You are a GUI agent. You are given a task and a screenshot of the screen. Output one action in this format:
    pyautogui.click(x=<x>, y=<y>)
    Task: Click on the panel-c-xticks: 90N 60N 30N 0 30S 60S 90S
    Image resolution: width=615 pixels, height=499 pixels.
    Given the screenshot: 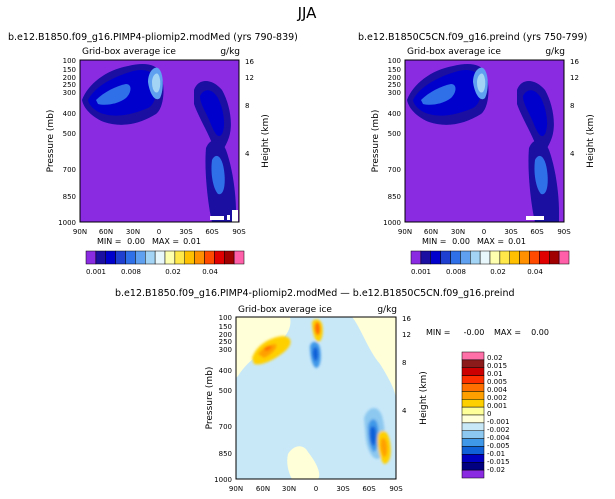 What is the action you would take?
    pyautogui.click(x=316, y=489)
    